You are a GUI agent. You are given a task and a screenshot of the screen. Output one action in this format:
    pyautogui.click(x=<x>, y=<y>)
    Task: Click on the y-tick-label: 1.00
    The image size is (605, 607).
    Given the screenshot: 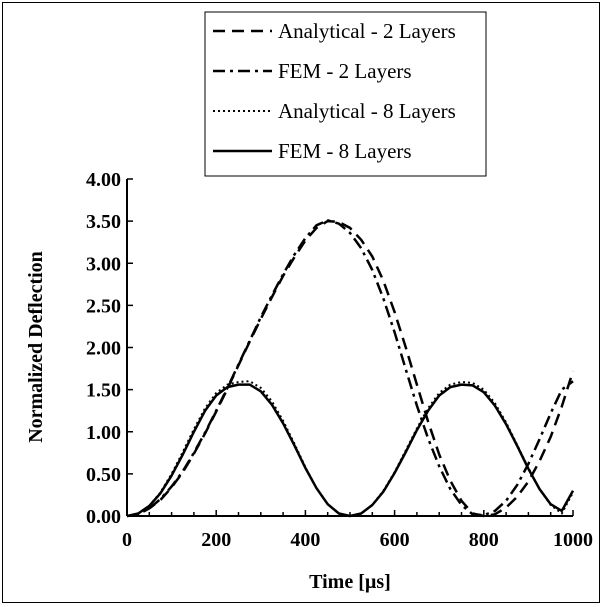 What is the action you would take?
    pyautogui.click(x=103, y=433)
    